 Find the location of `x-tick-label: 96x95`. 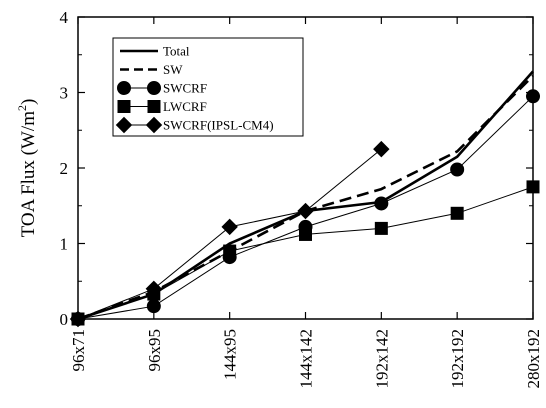

x-tick-label: 96x95 is located at coordinates (154, 350).